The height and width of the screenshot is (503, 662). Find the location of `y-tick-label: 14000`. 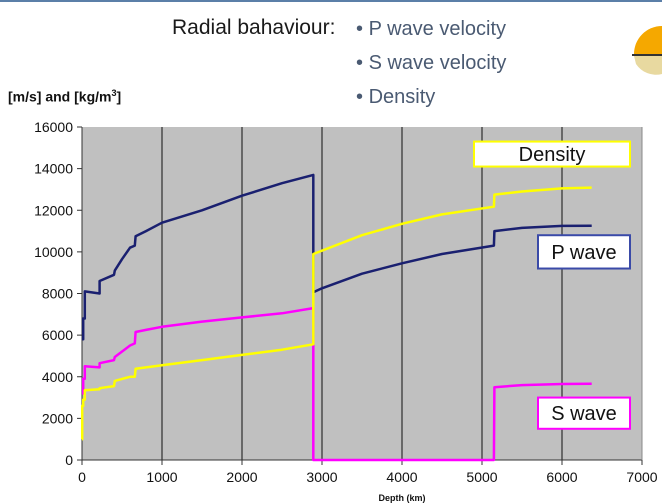

y-tick-label: 14000 is located at coordinates (53, 169).